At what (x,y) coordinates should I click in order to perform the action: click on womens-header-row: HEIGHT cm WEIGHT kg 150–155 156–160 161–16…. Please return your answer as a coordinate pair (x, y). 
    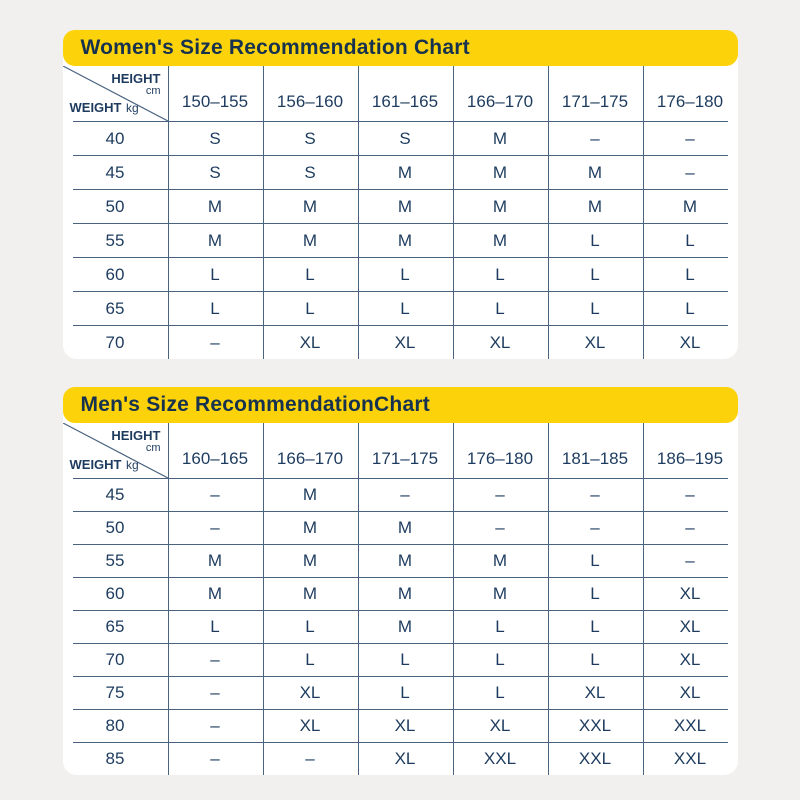
    Looking at the image, I should click on (400, 93).